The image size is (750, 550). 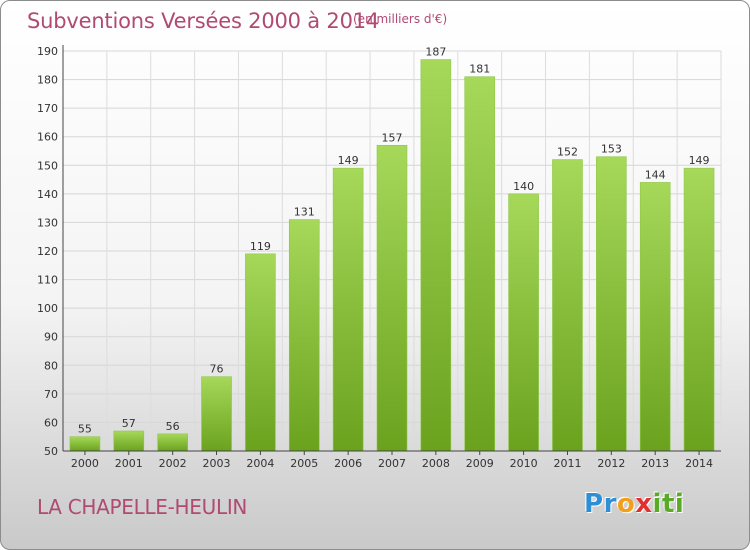 What do you see at coordinates (260, 246) in the screenshot?
I see `bar-value-label: 119` at bounding box center [260, 246].